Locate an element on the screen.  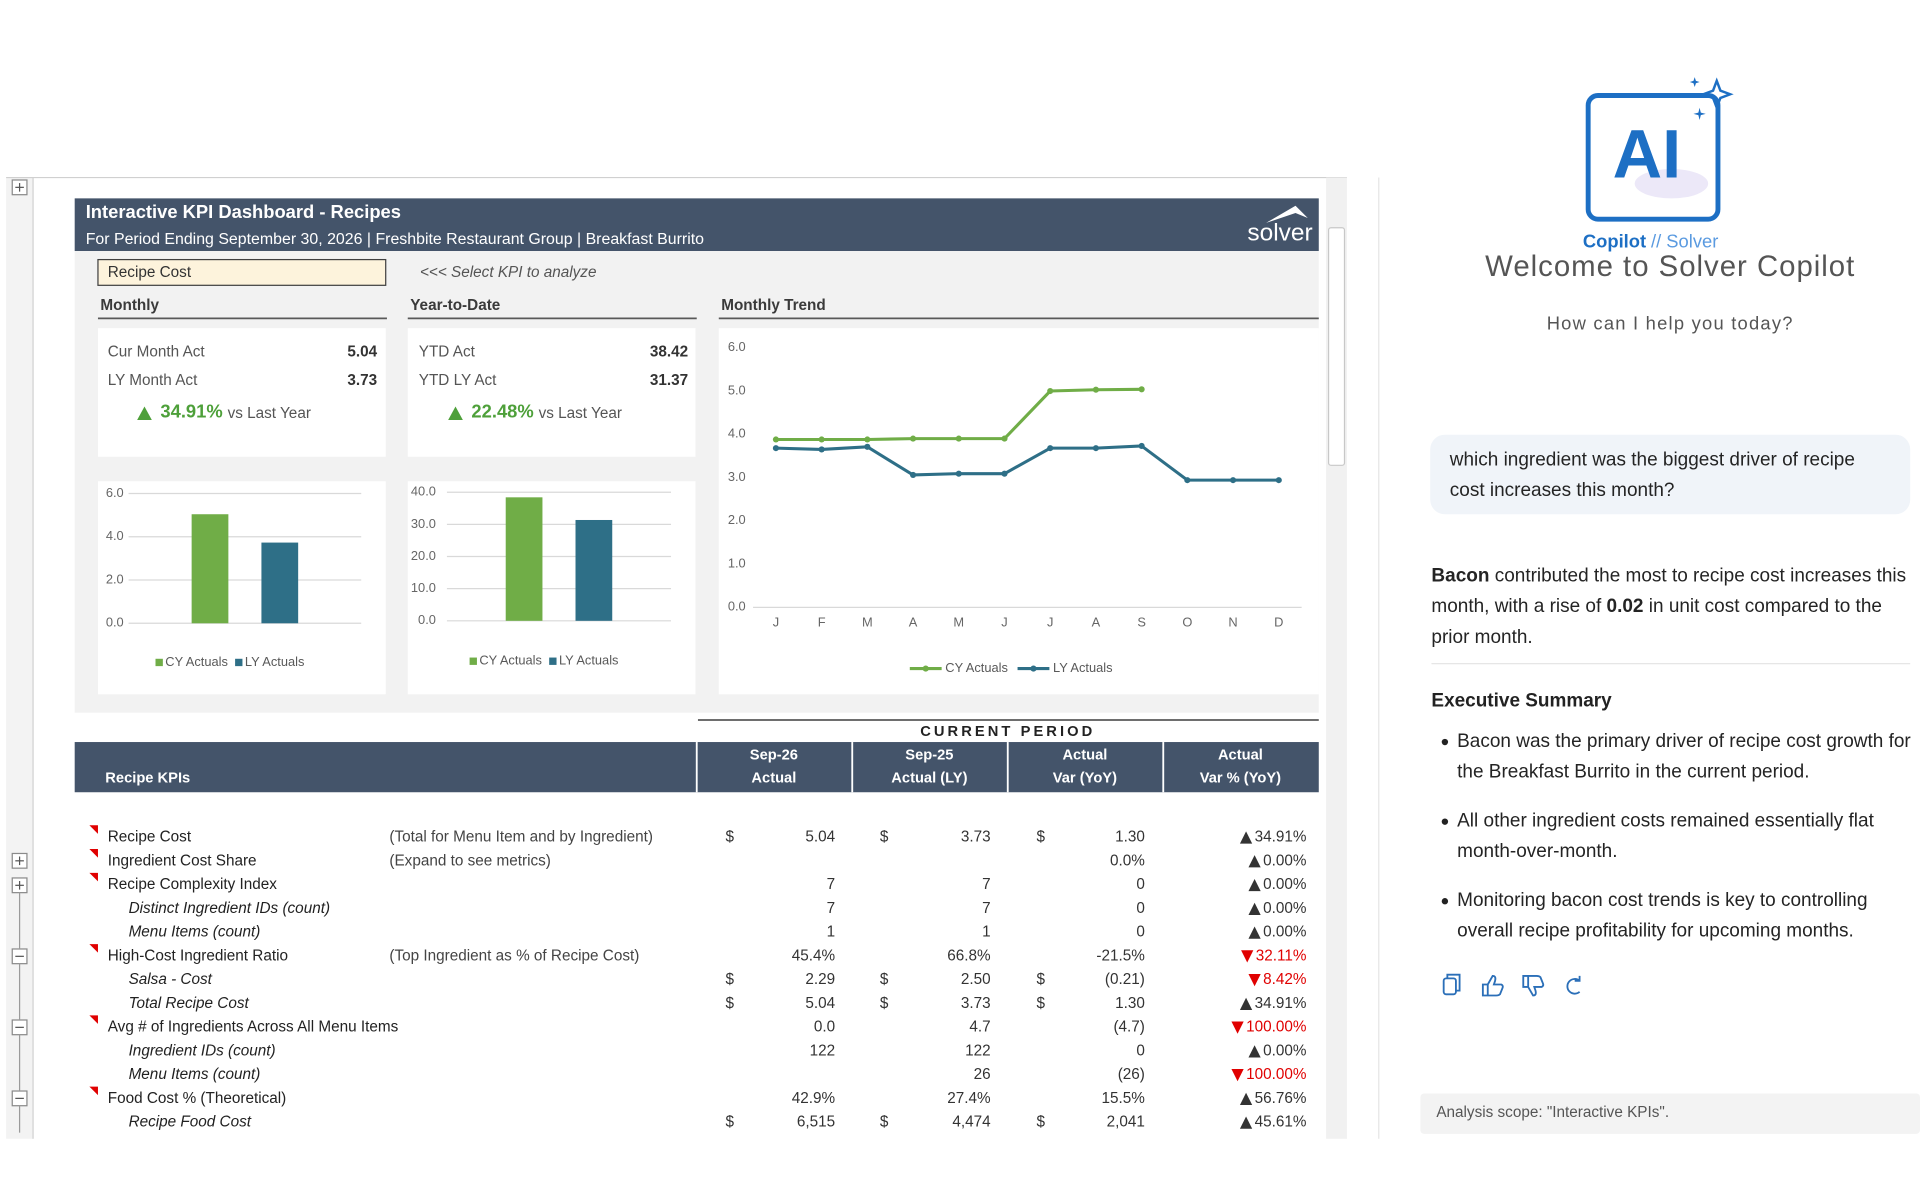
legend-swatch is located at coordinates (553, 661).